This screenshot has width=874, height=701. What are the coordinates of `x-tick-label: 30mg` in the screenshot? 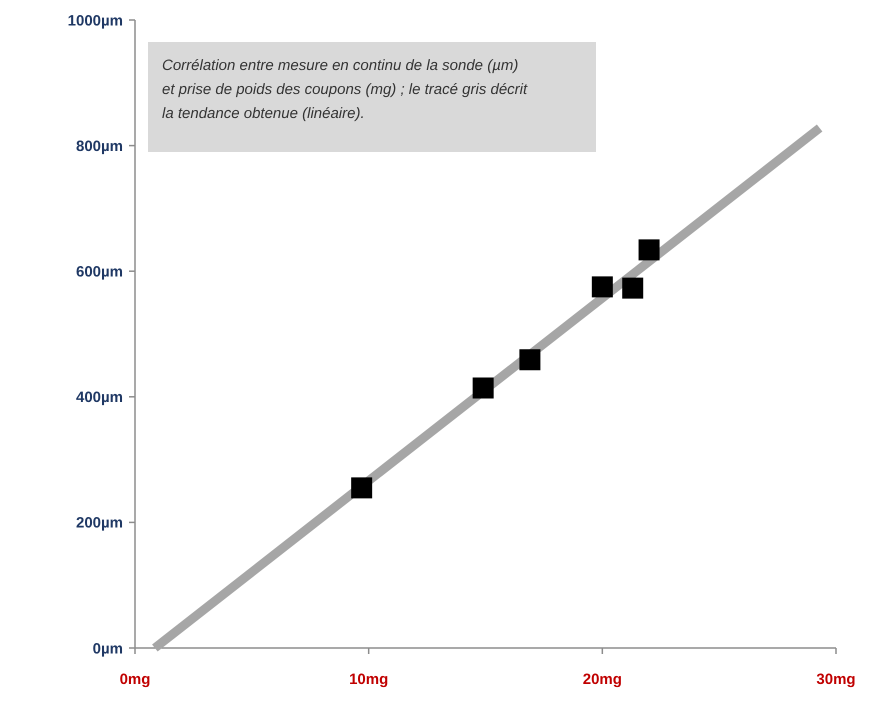 It's located at (836, 679).